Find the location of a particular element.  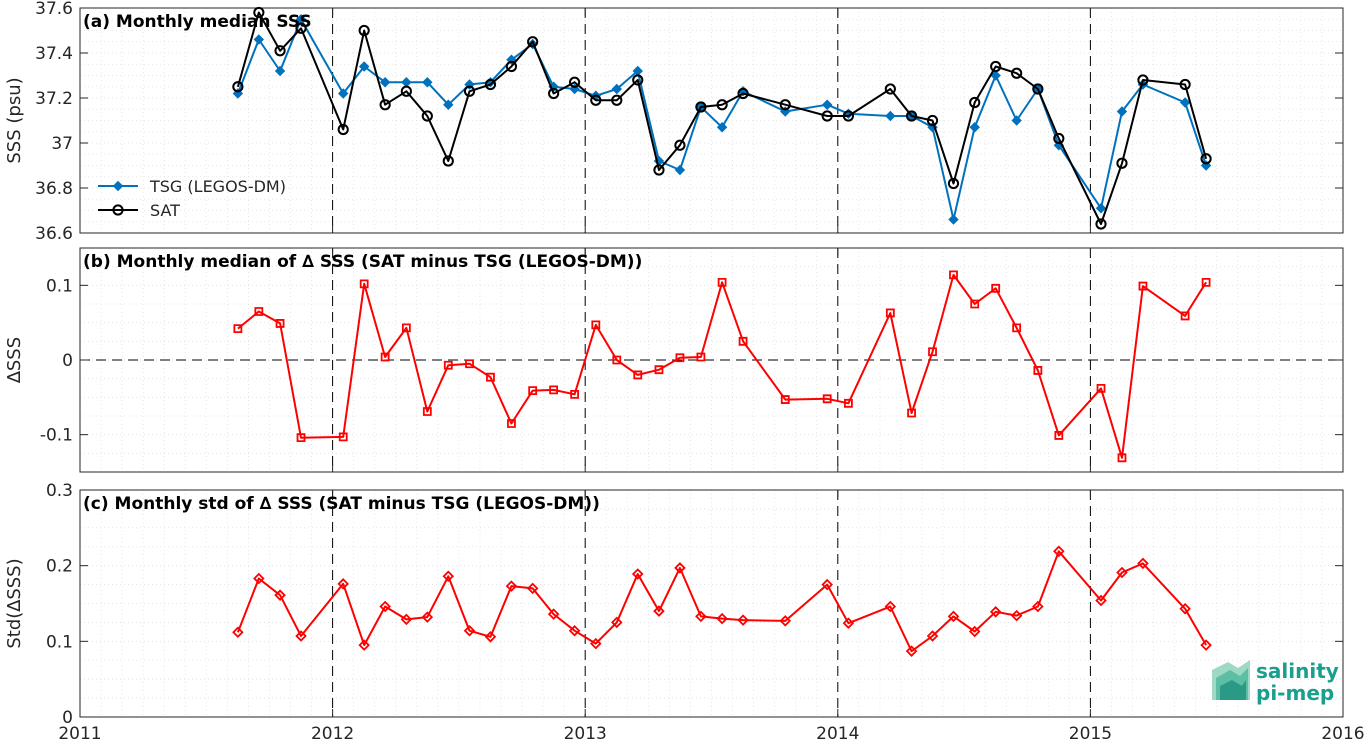

legend-label: TSG (LEGOS-DM) is located at coordinates (217, 186).